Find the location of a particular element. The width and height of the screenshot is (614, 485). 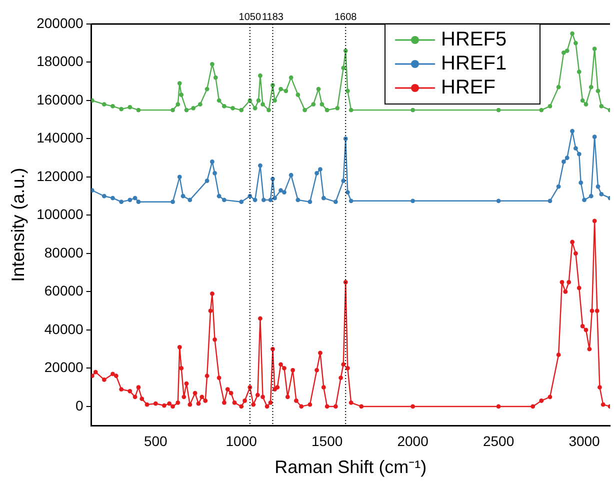

y-axis-title: Intensity (a.u.) is located at coordinates (18, 225).